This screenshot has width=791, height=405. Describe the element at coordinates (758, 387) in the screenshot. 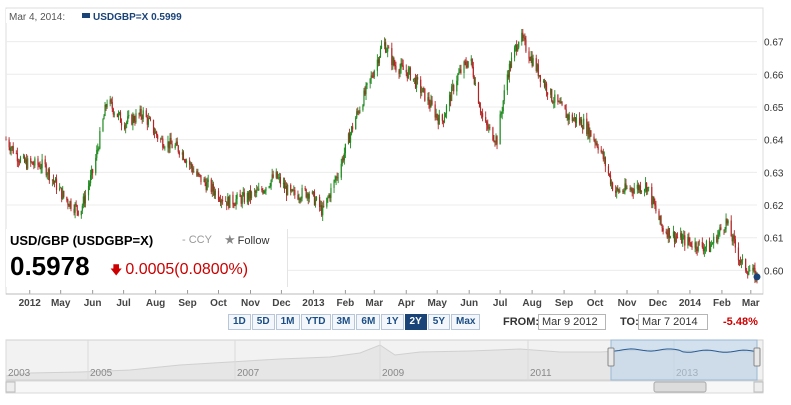

I see `scroll-right-button` at that location.